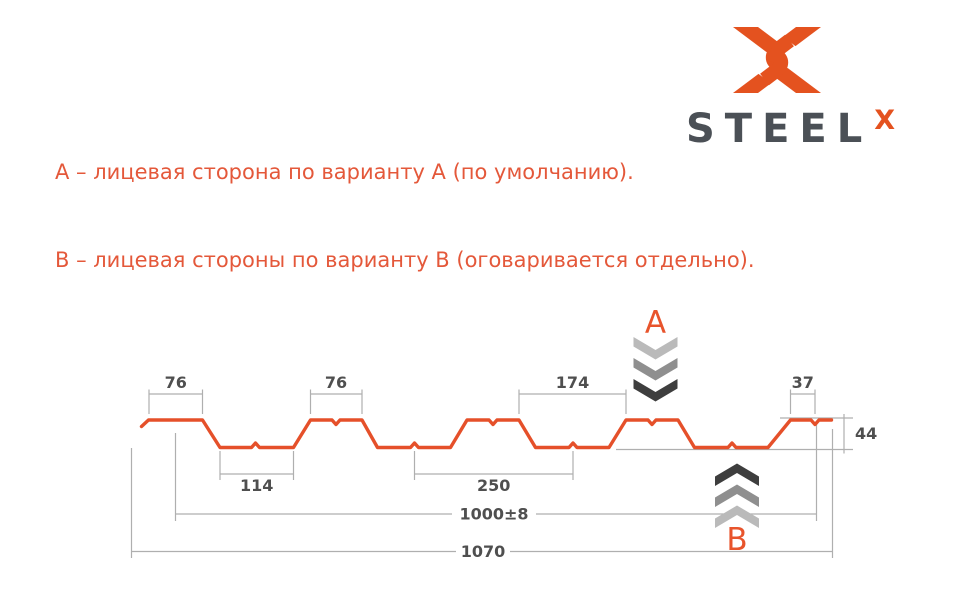  I want to click on dim-label-174: 174, so click(572, 382).